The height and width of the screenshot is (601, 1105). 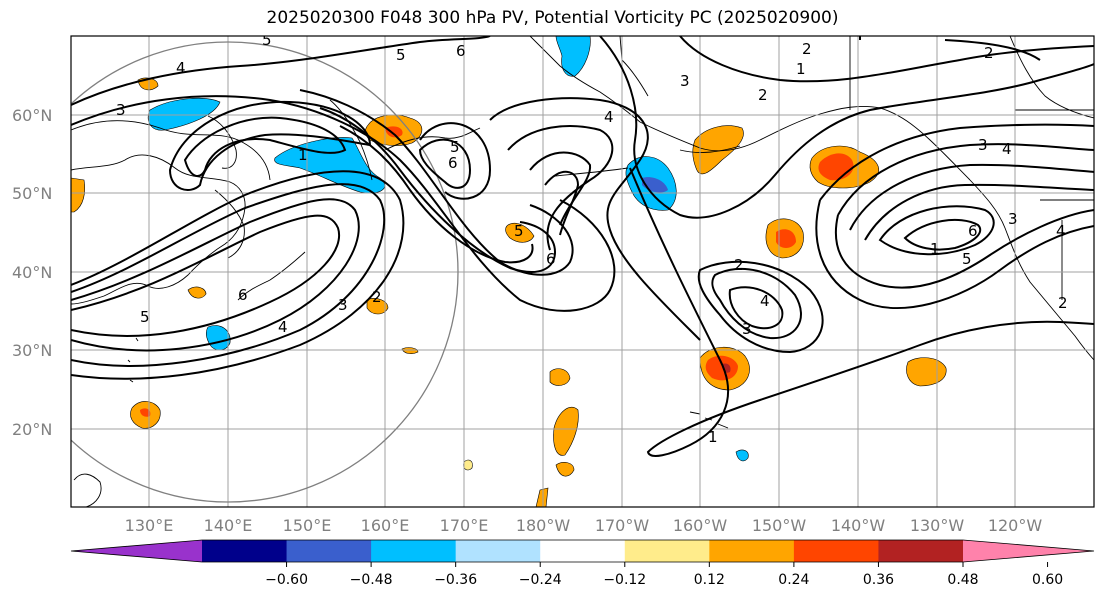 What do you see at coordinates (32, 350) in the screenshot?
I see `lat-label: 30°N` at bounding box center [32, 350].